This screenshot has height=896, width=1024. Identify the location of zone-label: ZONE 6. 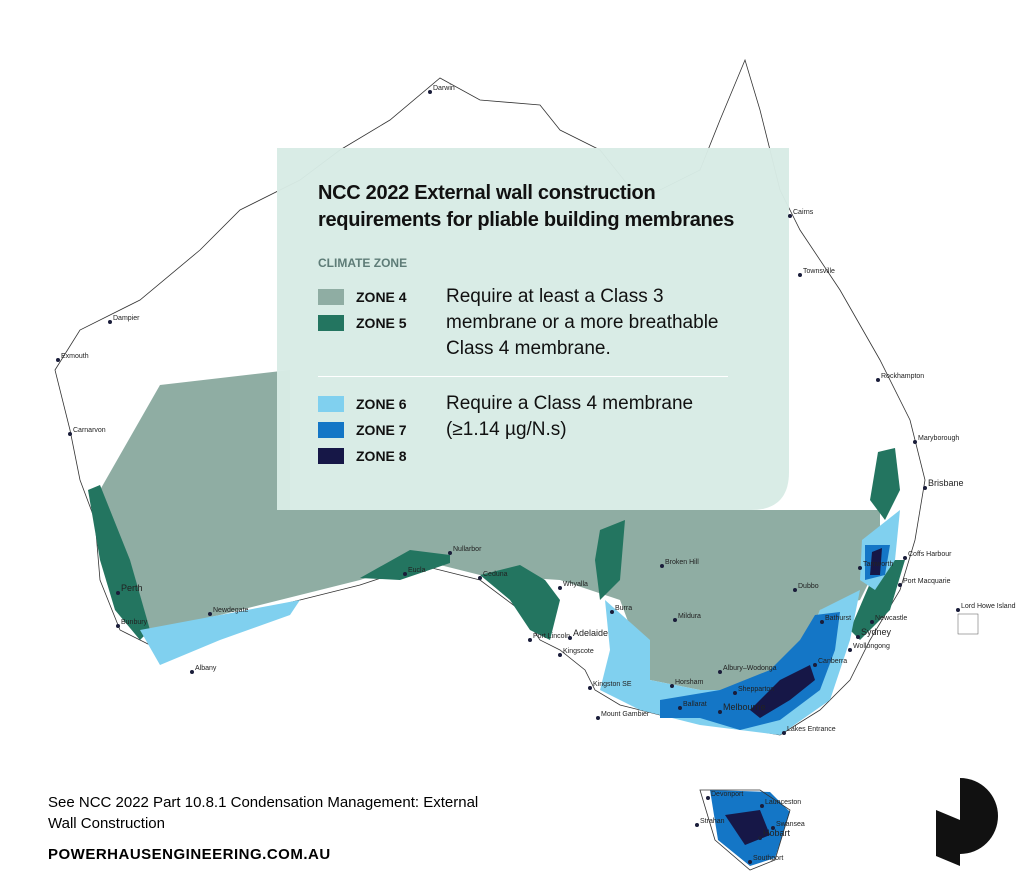
(381, 404).